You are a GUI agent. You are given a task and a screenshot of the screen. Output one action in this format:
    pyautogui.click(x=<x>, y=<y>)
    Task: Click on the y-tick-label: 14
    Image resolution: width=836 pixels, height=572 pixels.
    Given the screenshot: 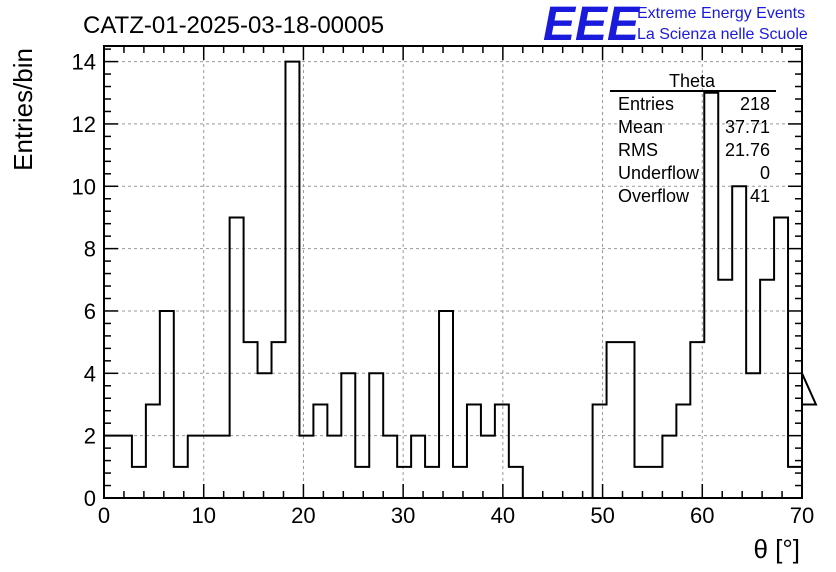 What is the action you would take?
    pyautogui.click(x=84, y=62)
    